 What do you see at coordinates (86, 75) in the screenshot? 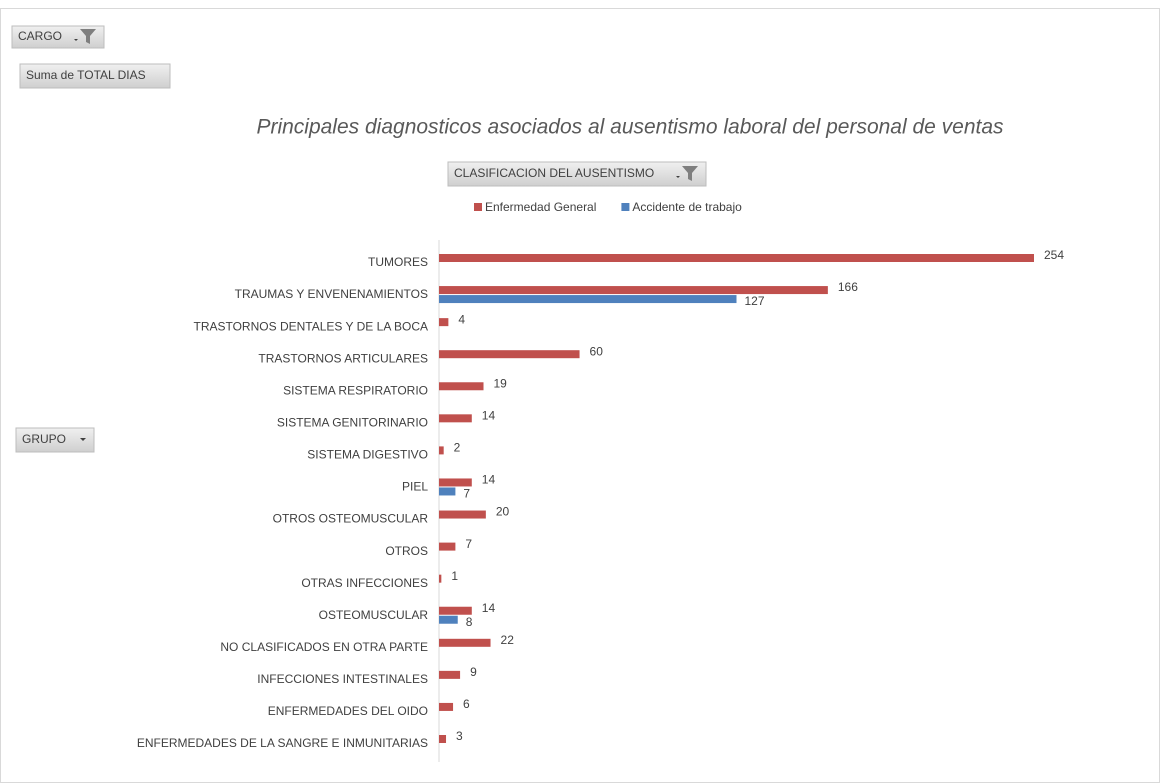
I see `values-label: Suma de TOTAL DIAS` at bounding box center [86, 75].